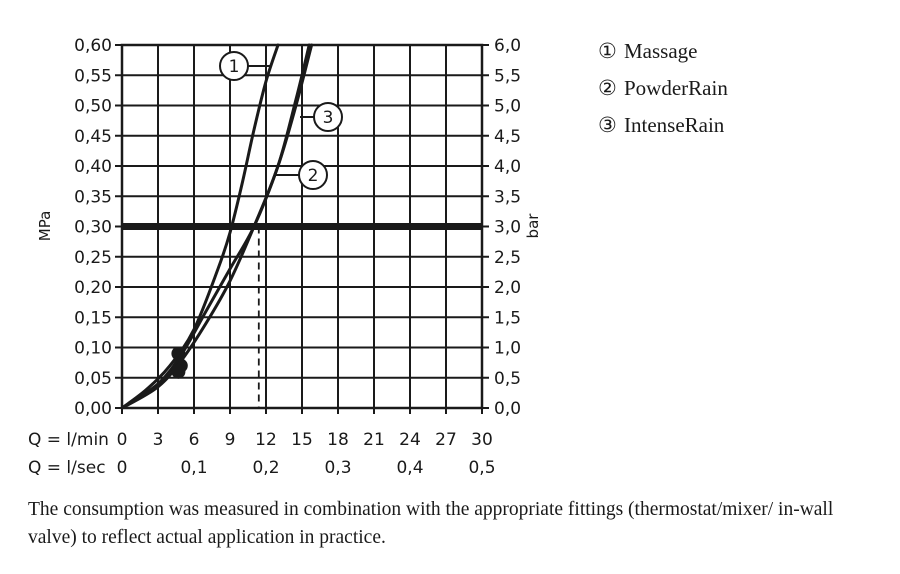 This screenshot has height=574, width=900. Describe the element at coordinates (122, 468) in the screenshot. I see `x-secondary-tick-label: 0` at that location.